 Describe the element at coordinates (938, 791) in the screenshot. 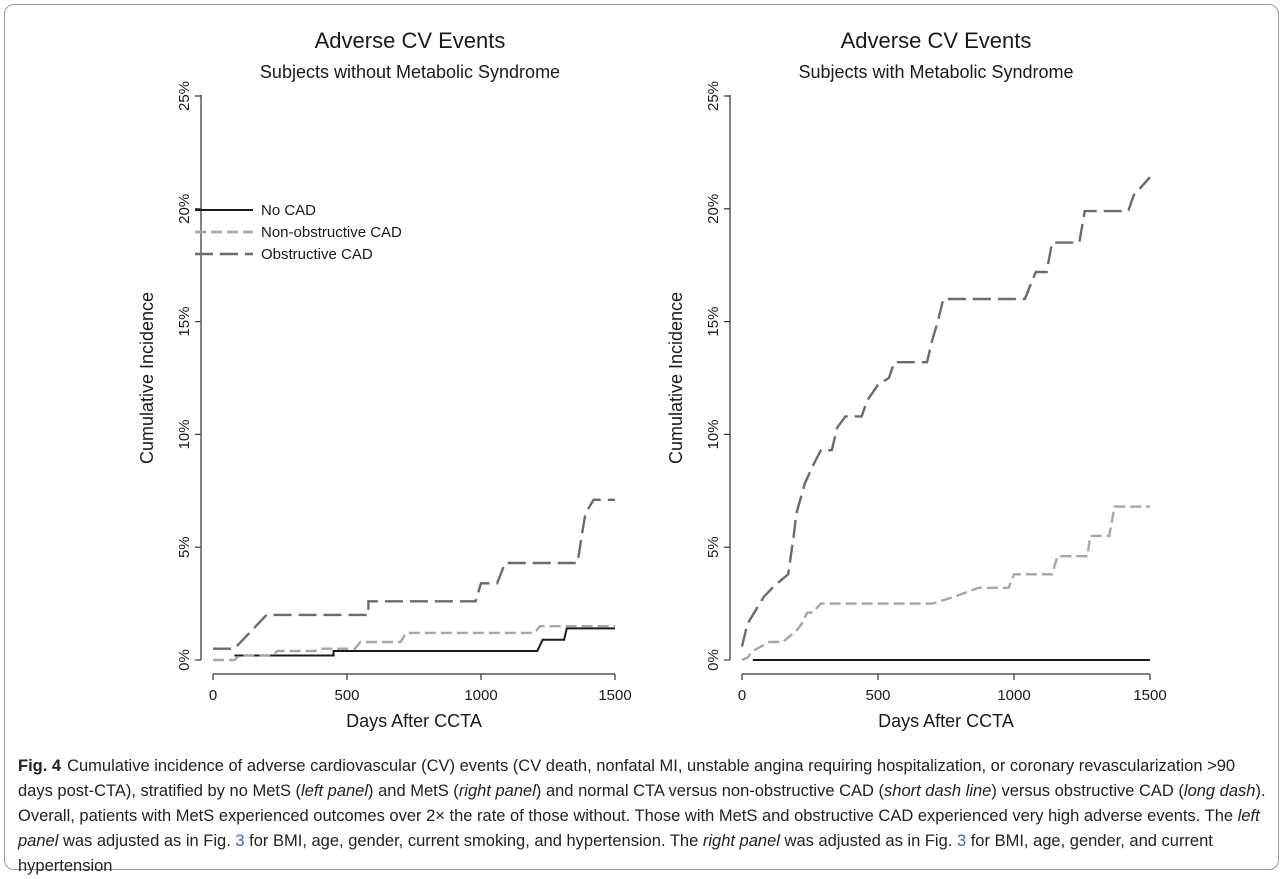

I see `caption-segment: short dash line` at that location.